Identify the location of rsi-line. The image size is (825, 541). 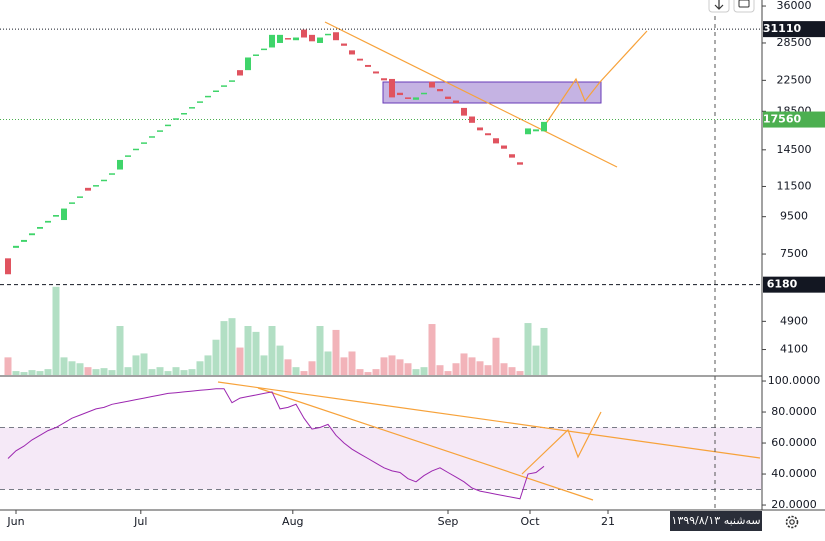
(276, 444).